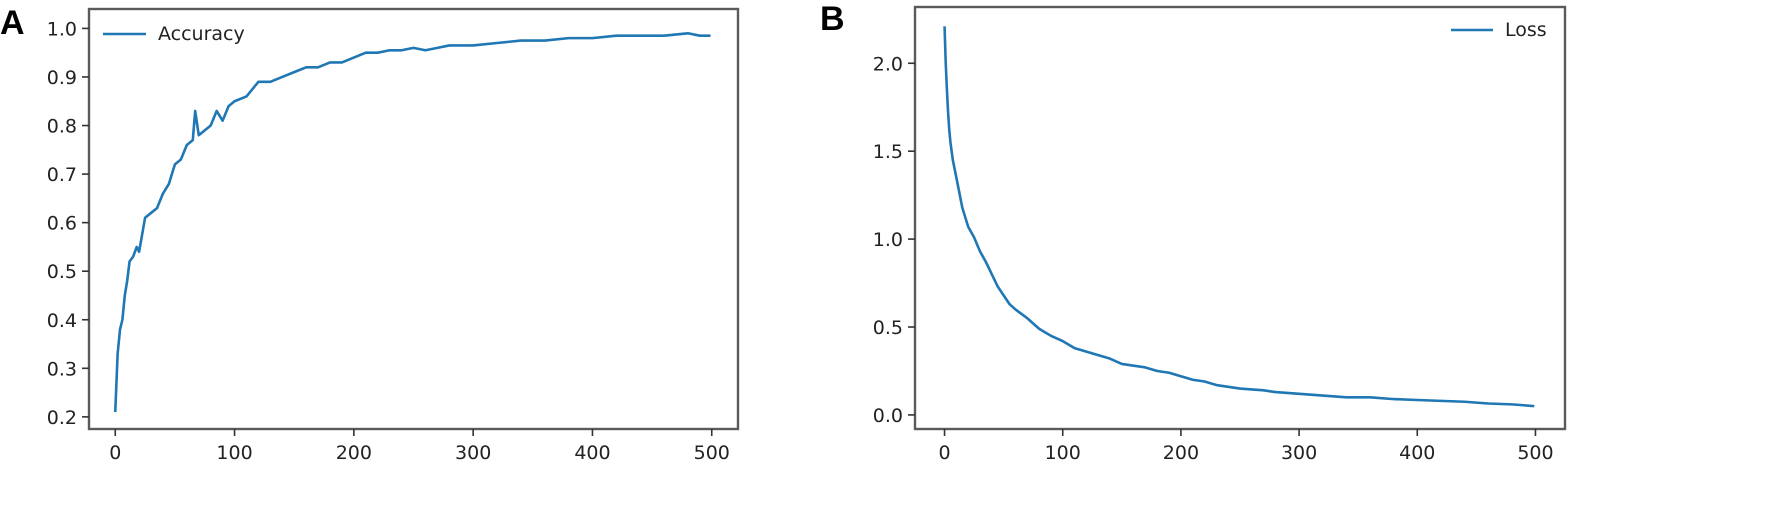 The image size is (1772, 522). I want to click on loss-y-tick-label: 0.0, so click(888, 416).